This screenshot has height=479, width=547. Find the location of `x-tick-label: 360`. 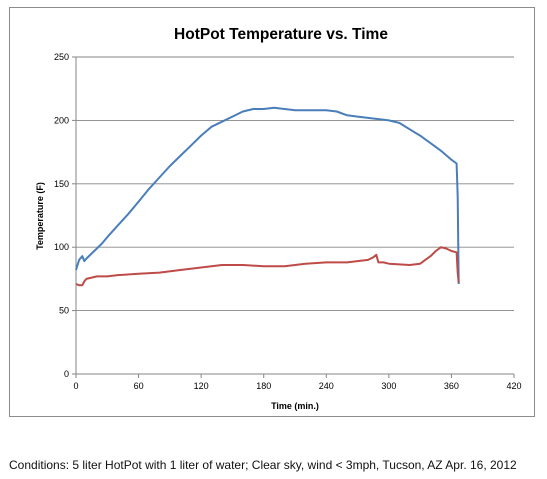

x-tick-label: 360 is located at coordinates (451, 386).